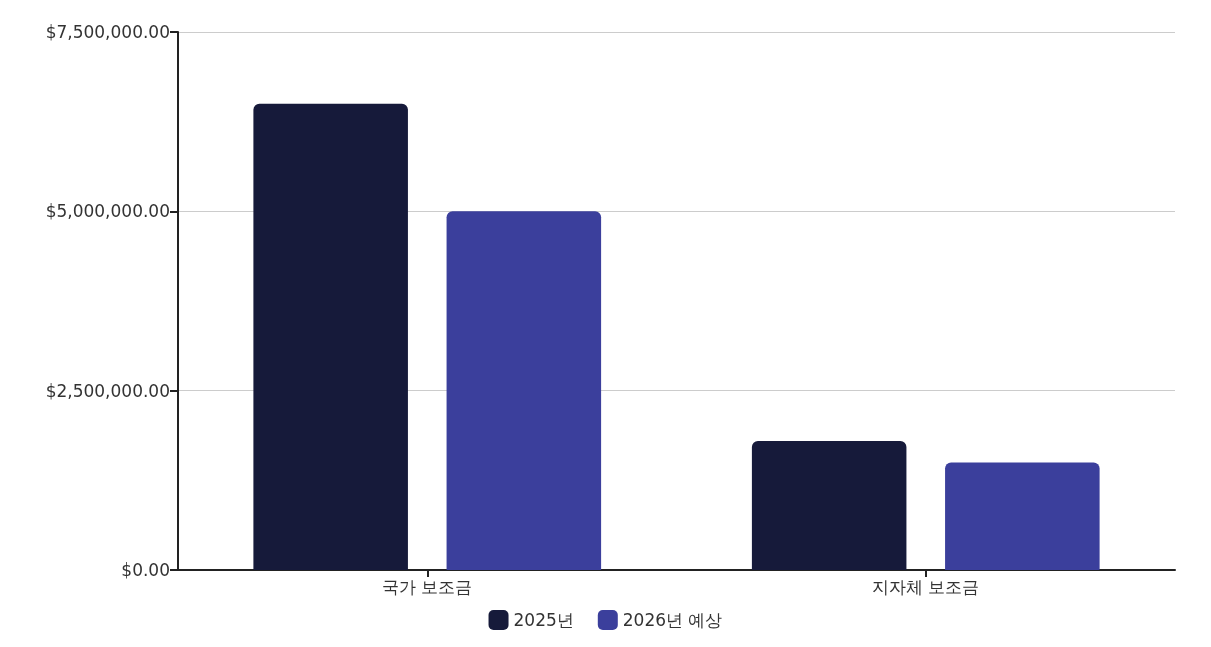  I want to click on y-tick-label: $0.00, so click(145, 570).